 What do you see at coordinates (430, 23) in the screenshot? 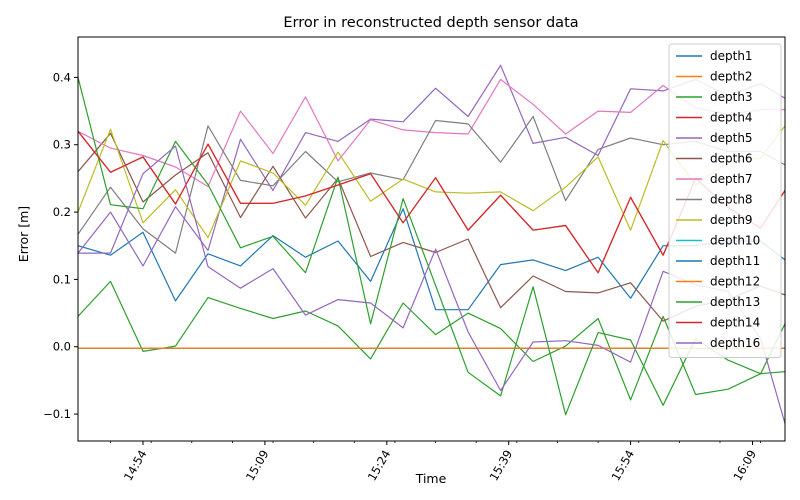
I see `chart-title: Error in reconstructed depth sensor data` at bounding box center [430, 23].